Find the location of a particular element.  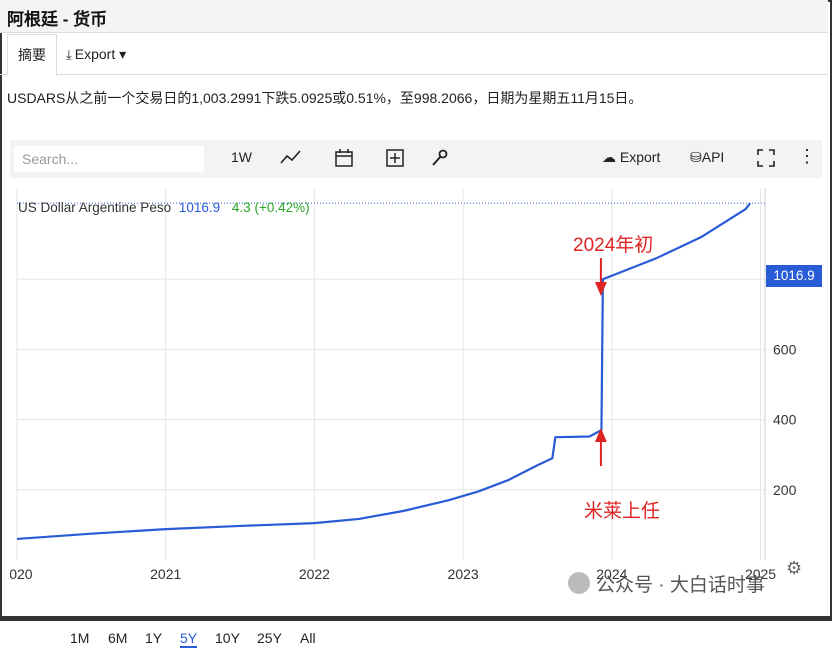

api-button: ⛁API is located at coordinates (707, 157).